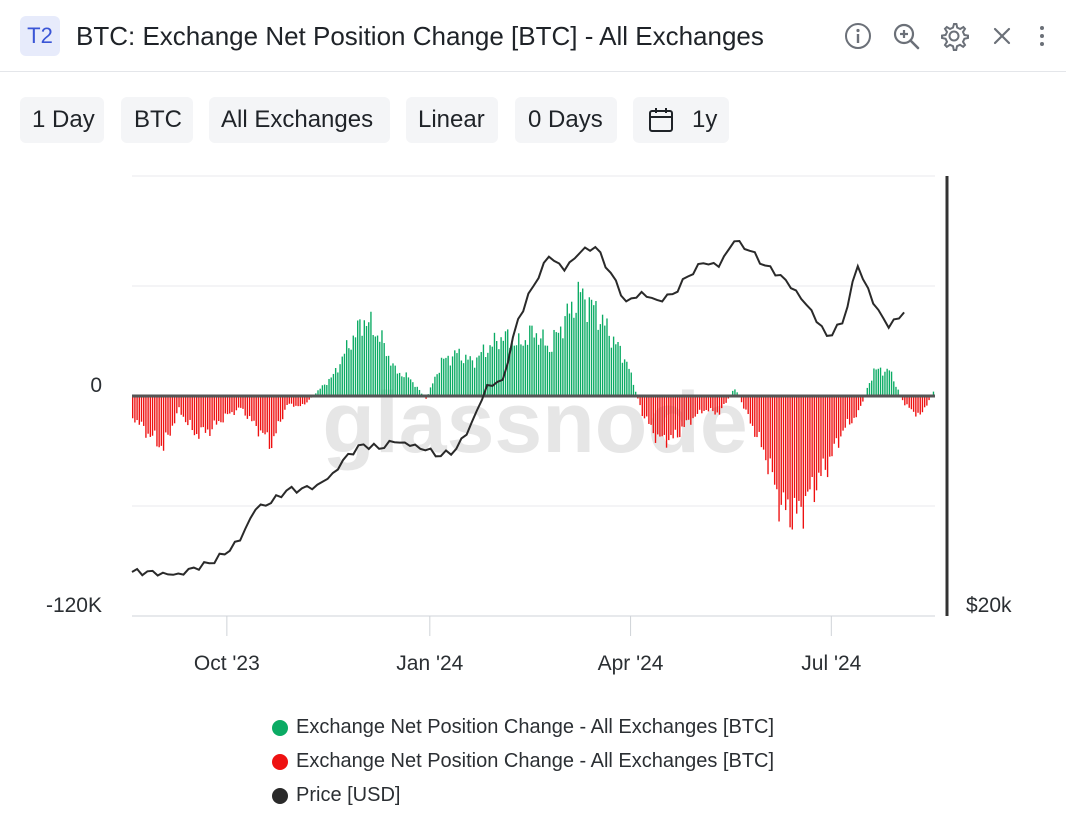 The width and height of the screenshot is (1066, 838). Describe the element at coordinates (157, 120) in the screenshot. I see `asset-selector: BTC` at that location.